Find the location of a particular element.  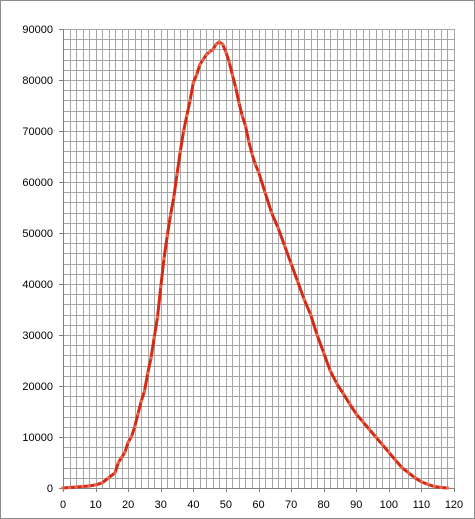

y-tick-label: 10000 is located at coordinates (37, 438).